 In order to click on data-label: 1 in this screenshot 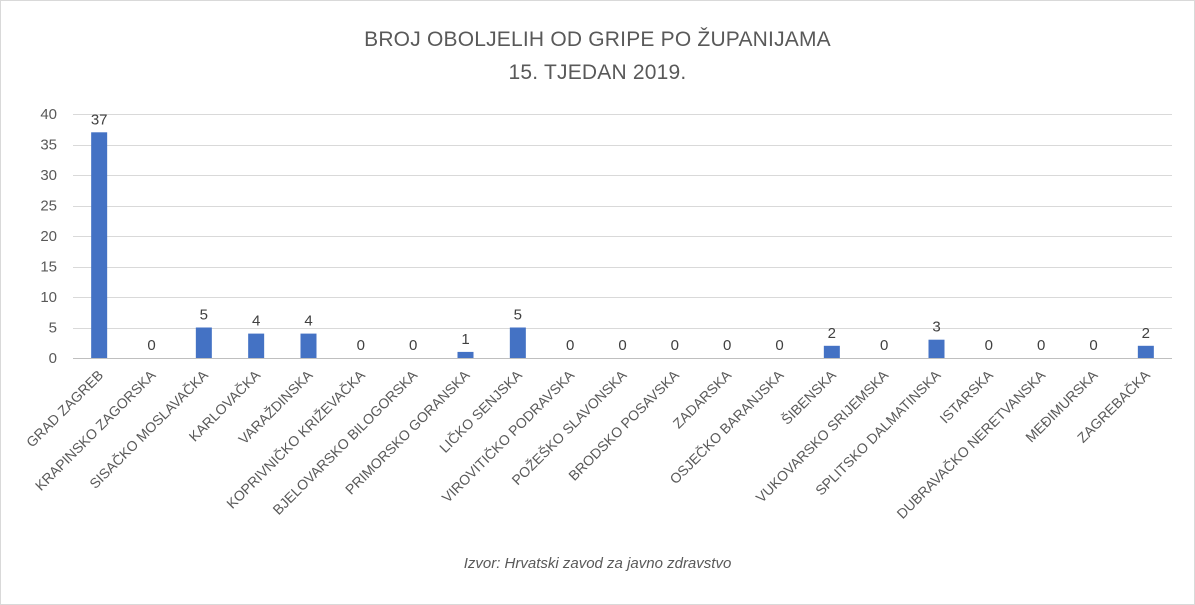, I will do `click(465, 339)`.